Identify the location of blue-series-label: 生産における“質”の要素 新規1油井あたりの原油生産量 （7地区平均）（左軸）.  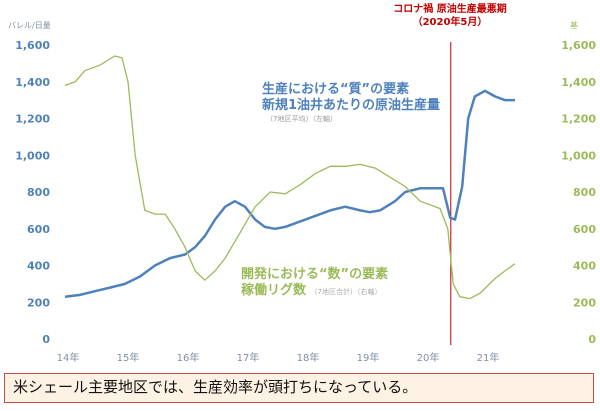
(351, 103).